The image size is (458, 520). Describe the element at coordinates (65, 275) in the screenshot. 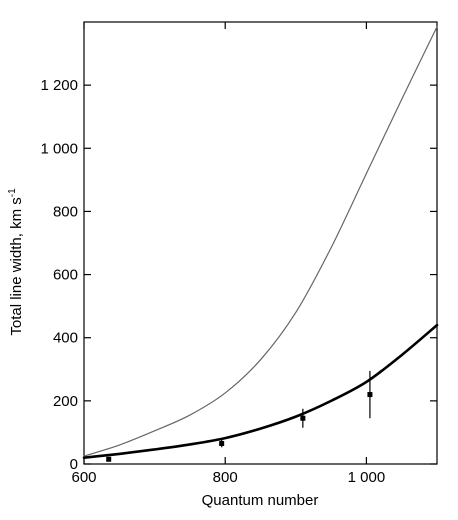

I see `y-tick-label-600: 600` at that location.